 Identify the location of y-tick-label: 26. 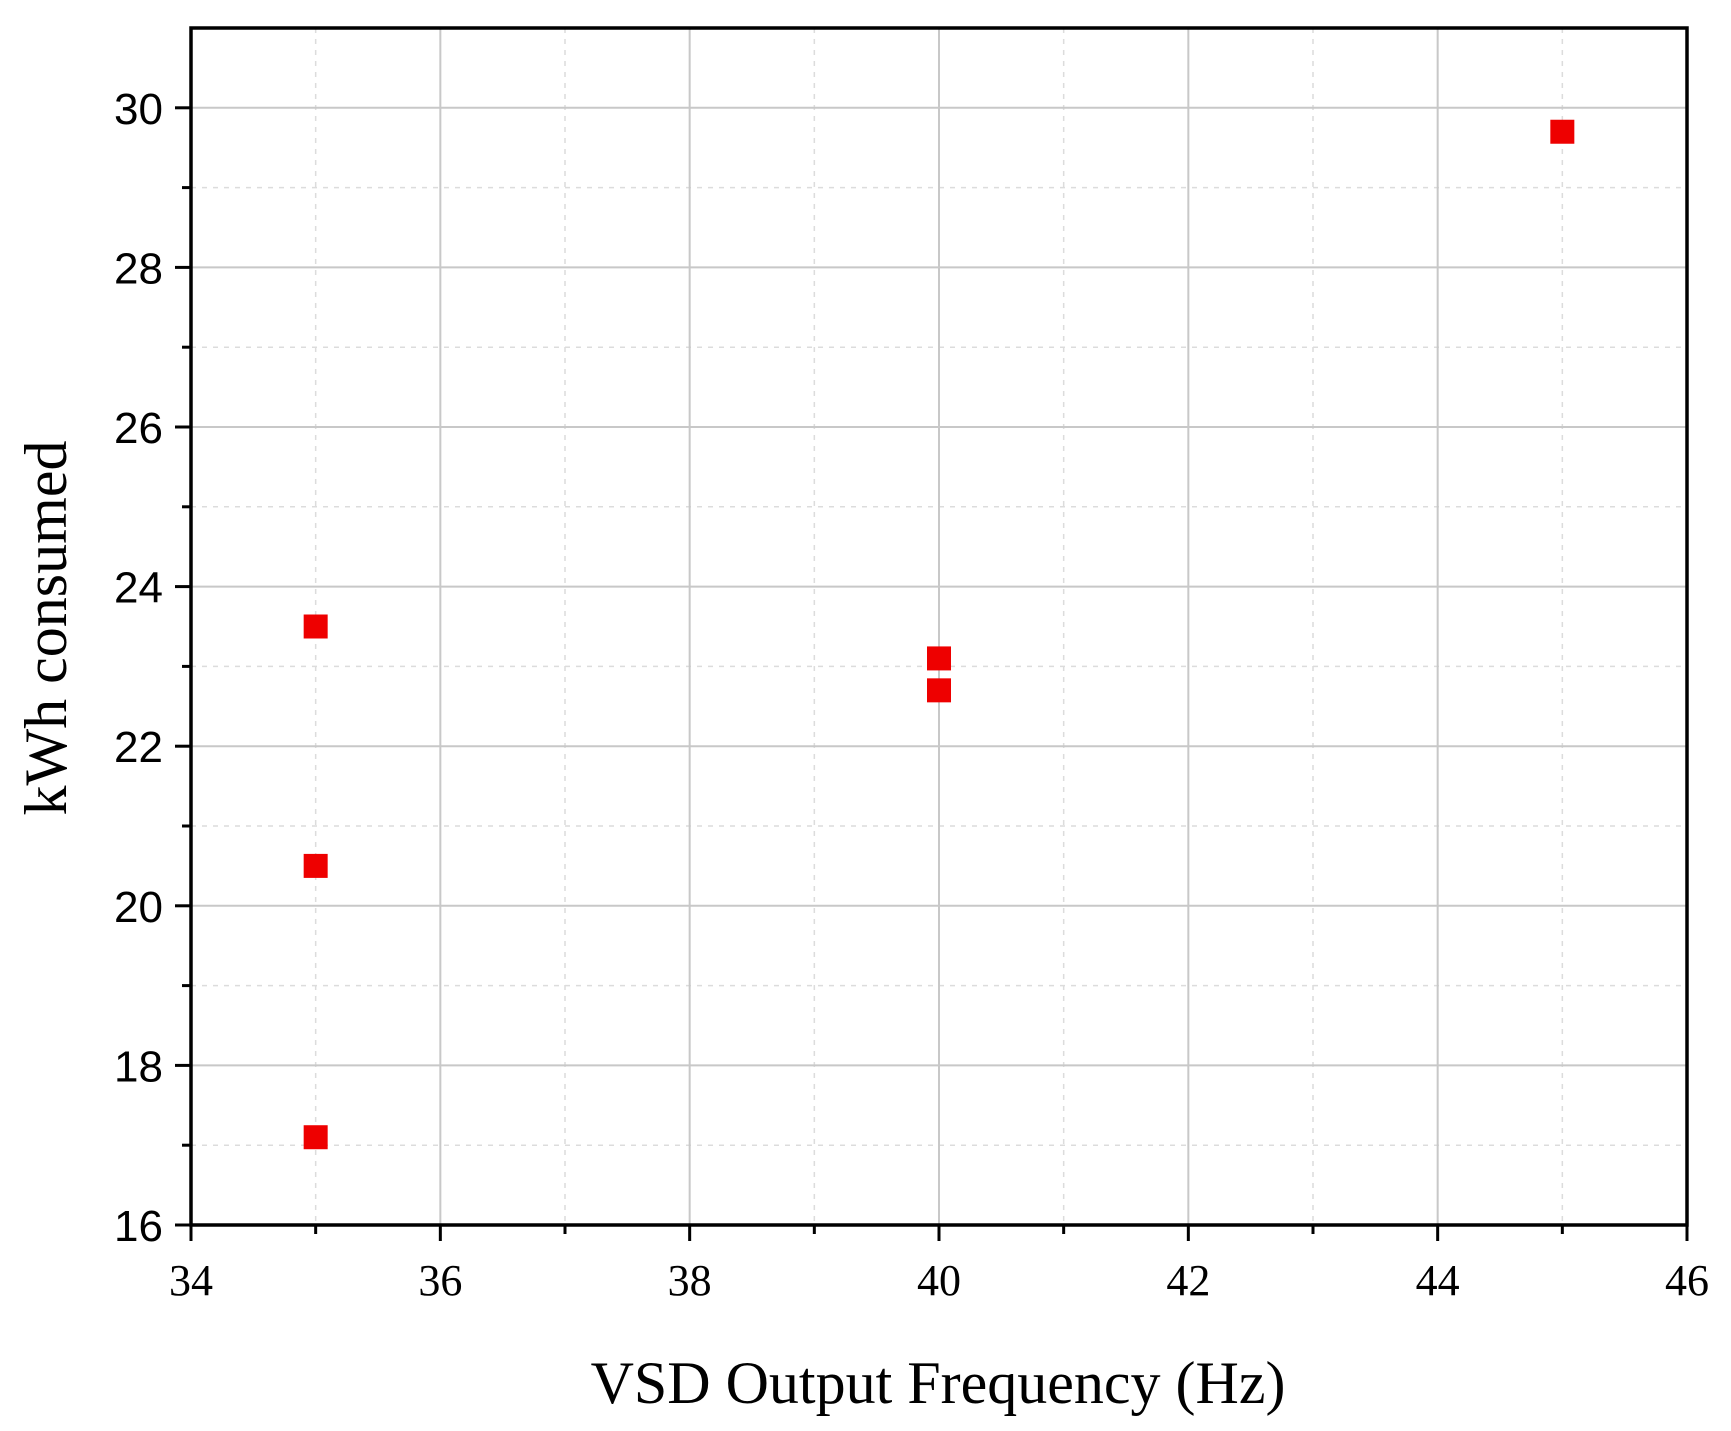
(138, 428).